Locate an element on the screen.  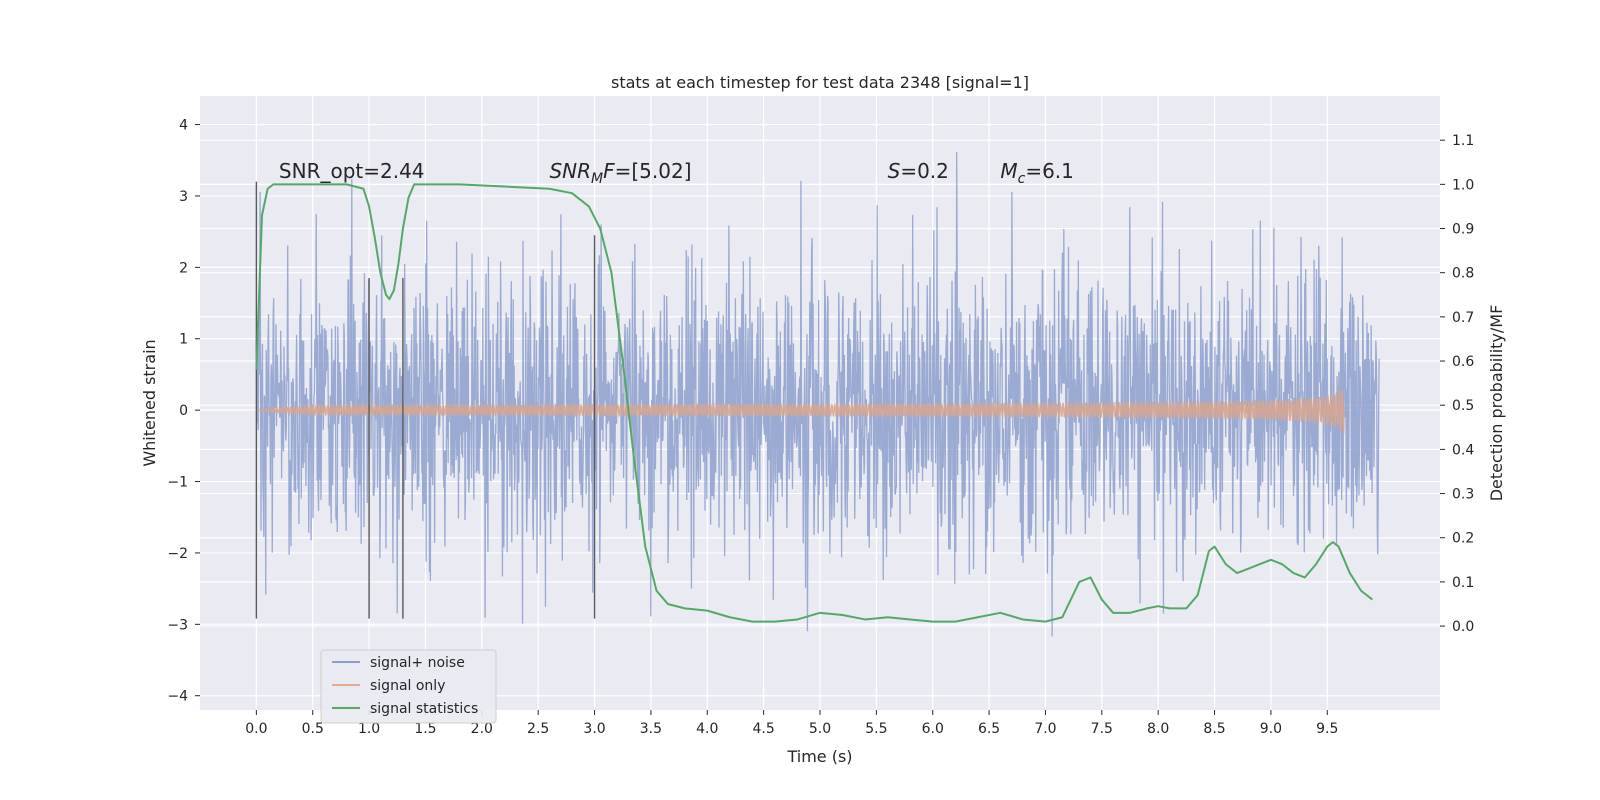
y-right-tick-label: 0.9 is located at coordinates (1463, 230).